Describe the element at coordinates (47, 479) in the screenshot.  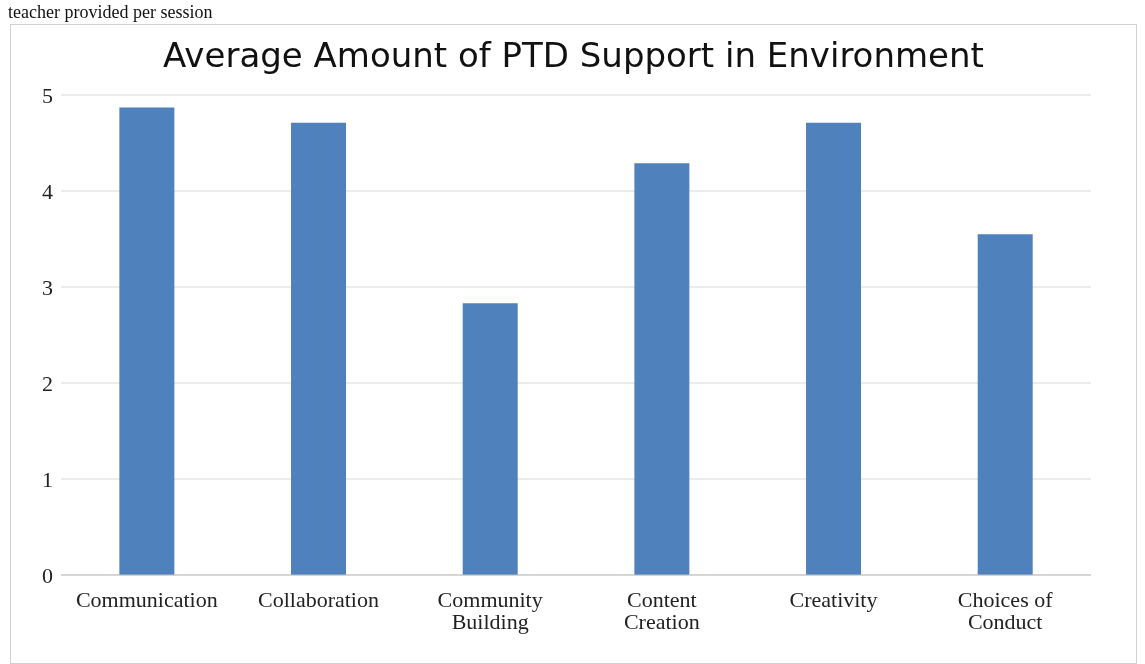
I see `y-tick-label: 1` at that location.